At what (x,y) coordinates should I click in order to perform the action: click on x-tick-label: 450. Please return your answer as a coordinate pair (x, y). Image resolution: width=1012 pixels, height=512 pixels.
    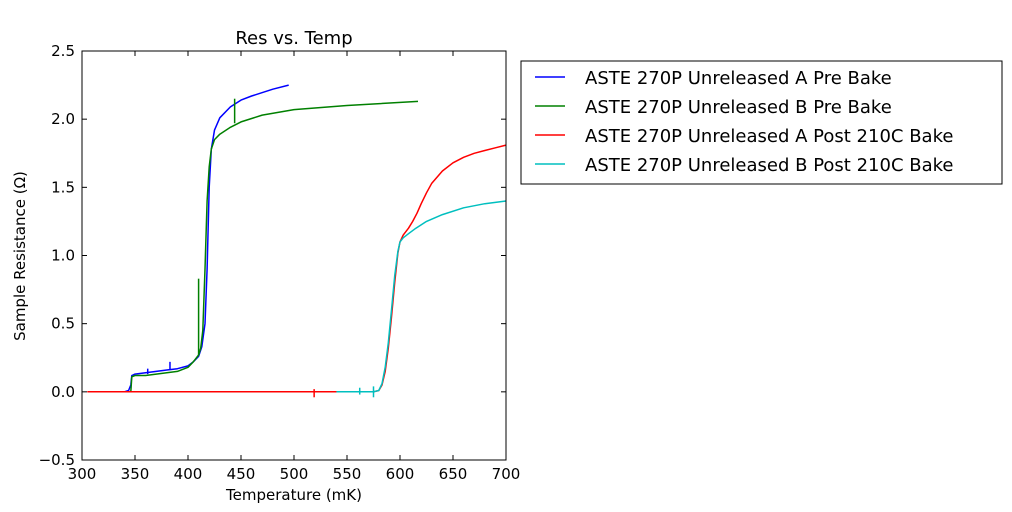
    Looking at the image, I should click on (241, 474).